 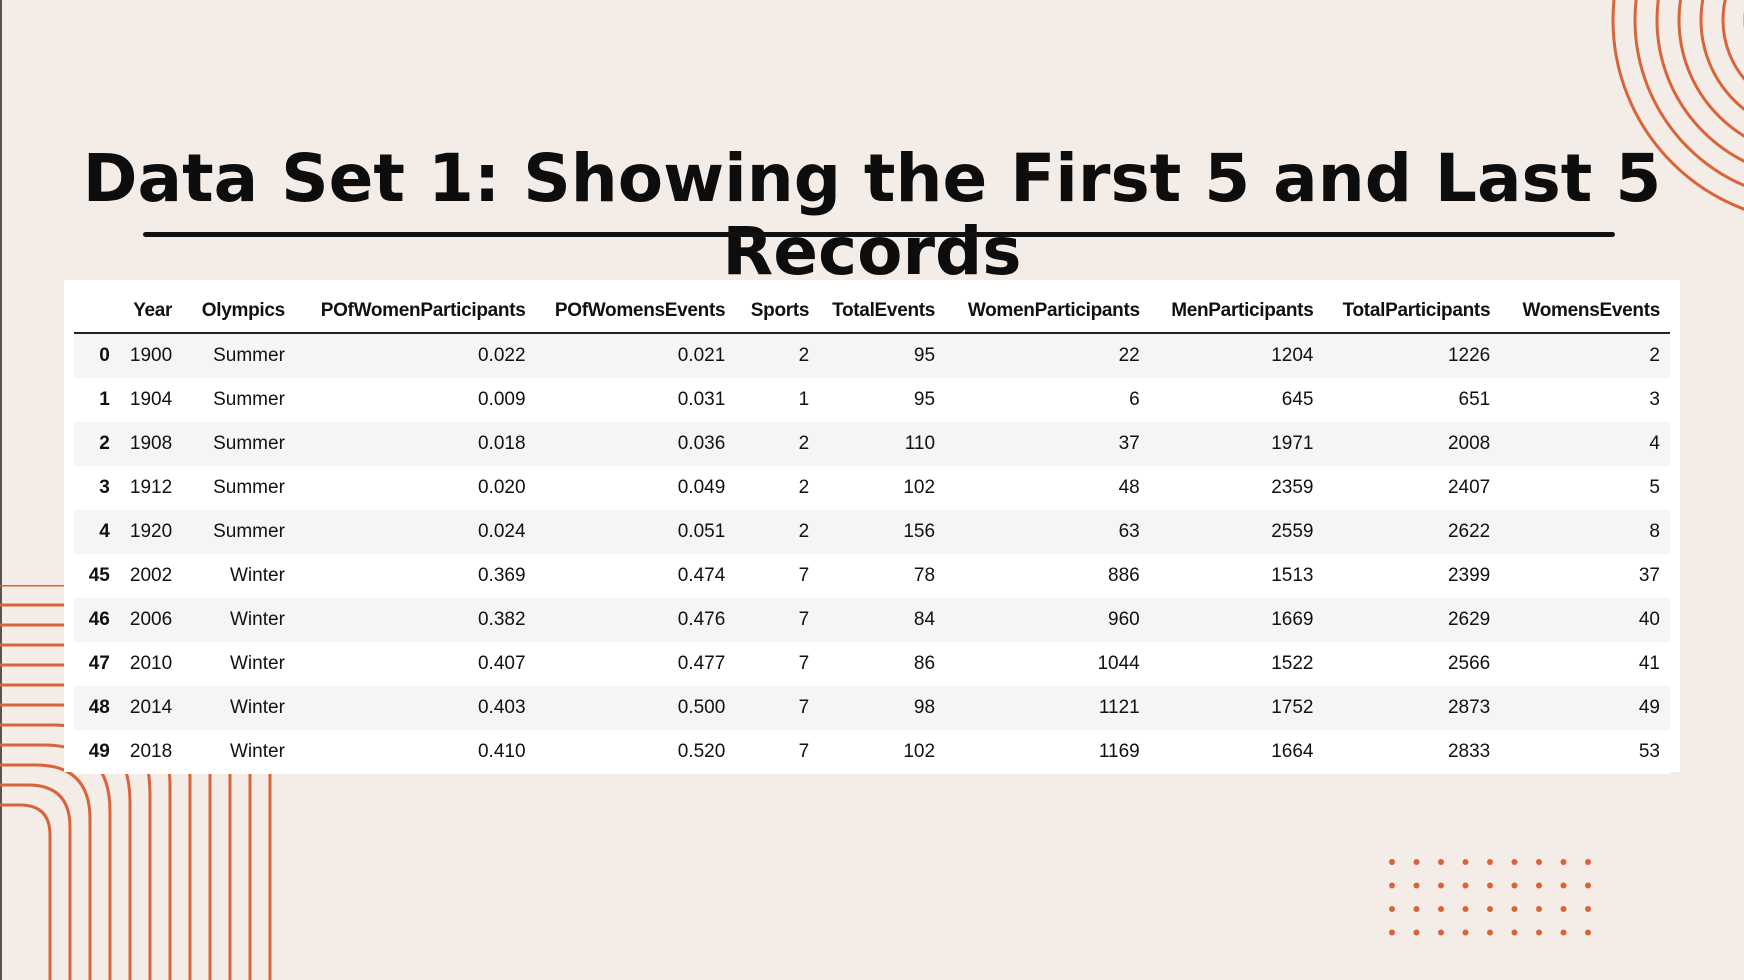 I want to click on table-cell: 1900, so click(x=151, y=355).